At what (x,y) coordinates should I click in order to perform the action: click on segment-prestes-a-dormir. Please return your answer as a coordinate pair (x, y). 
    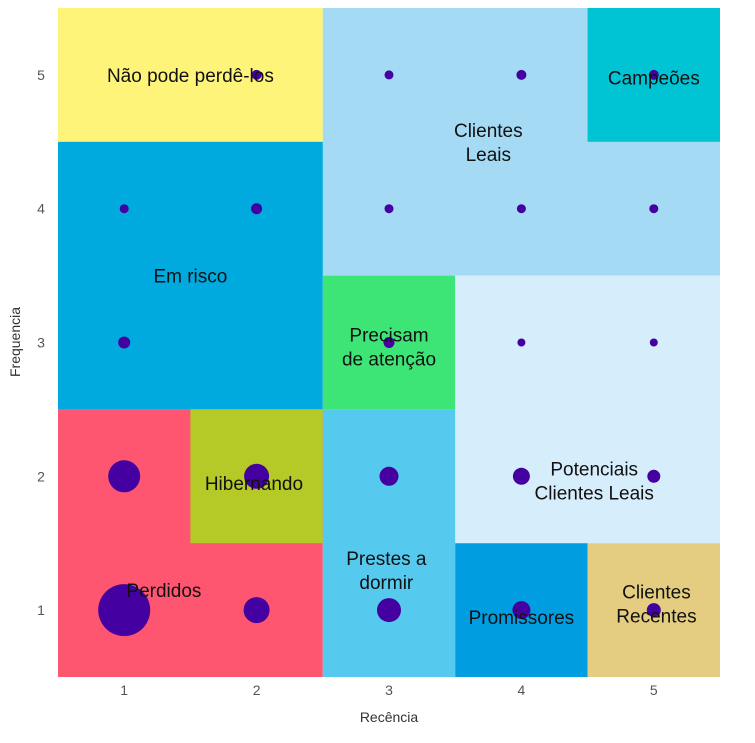
    Looking at the image, I should click on (389, 543).